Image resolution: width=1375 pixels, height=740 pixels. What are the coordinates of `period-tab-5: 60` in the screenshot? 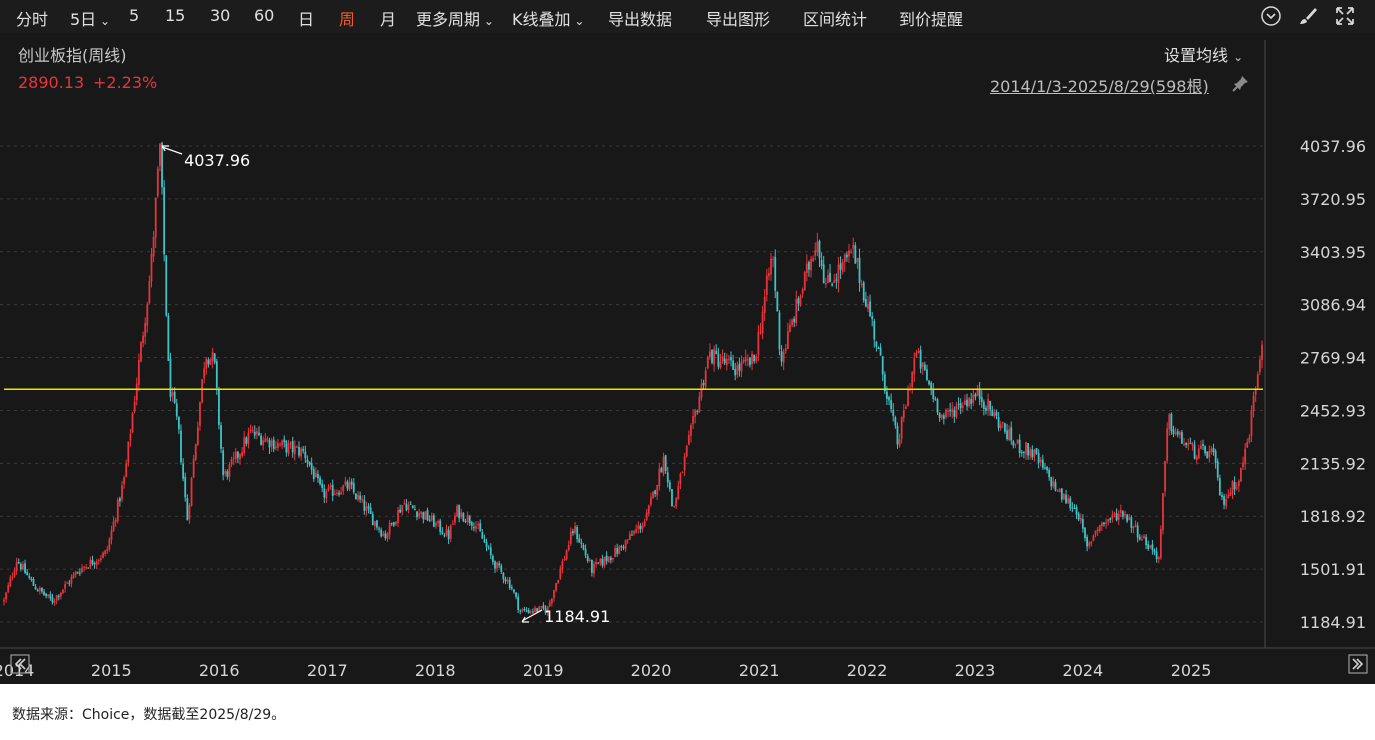 It's located at (264, 15).